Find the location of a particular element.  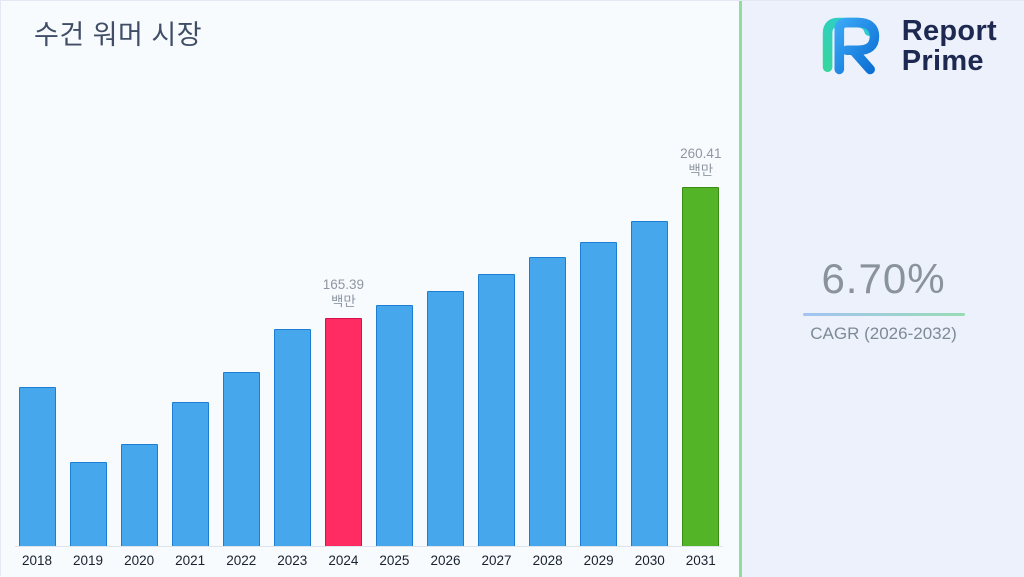

bar-group-2026: 2026 is located at coordinates (446, 431).